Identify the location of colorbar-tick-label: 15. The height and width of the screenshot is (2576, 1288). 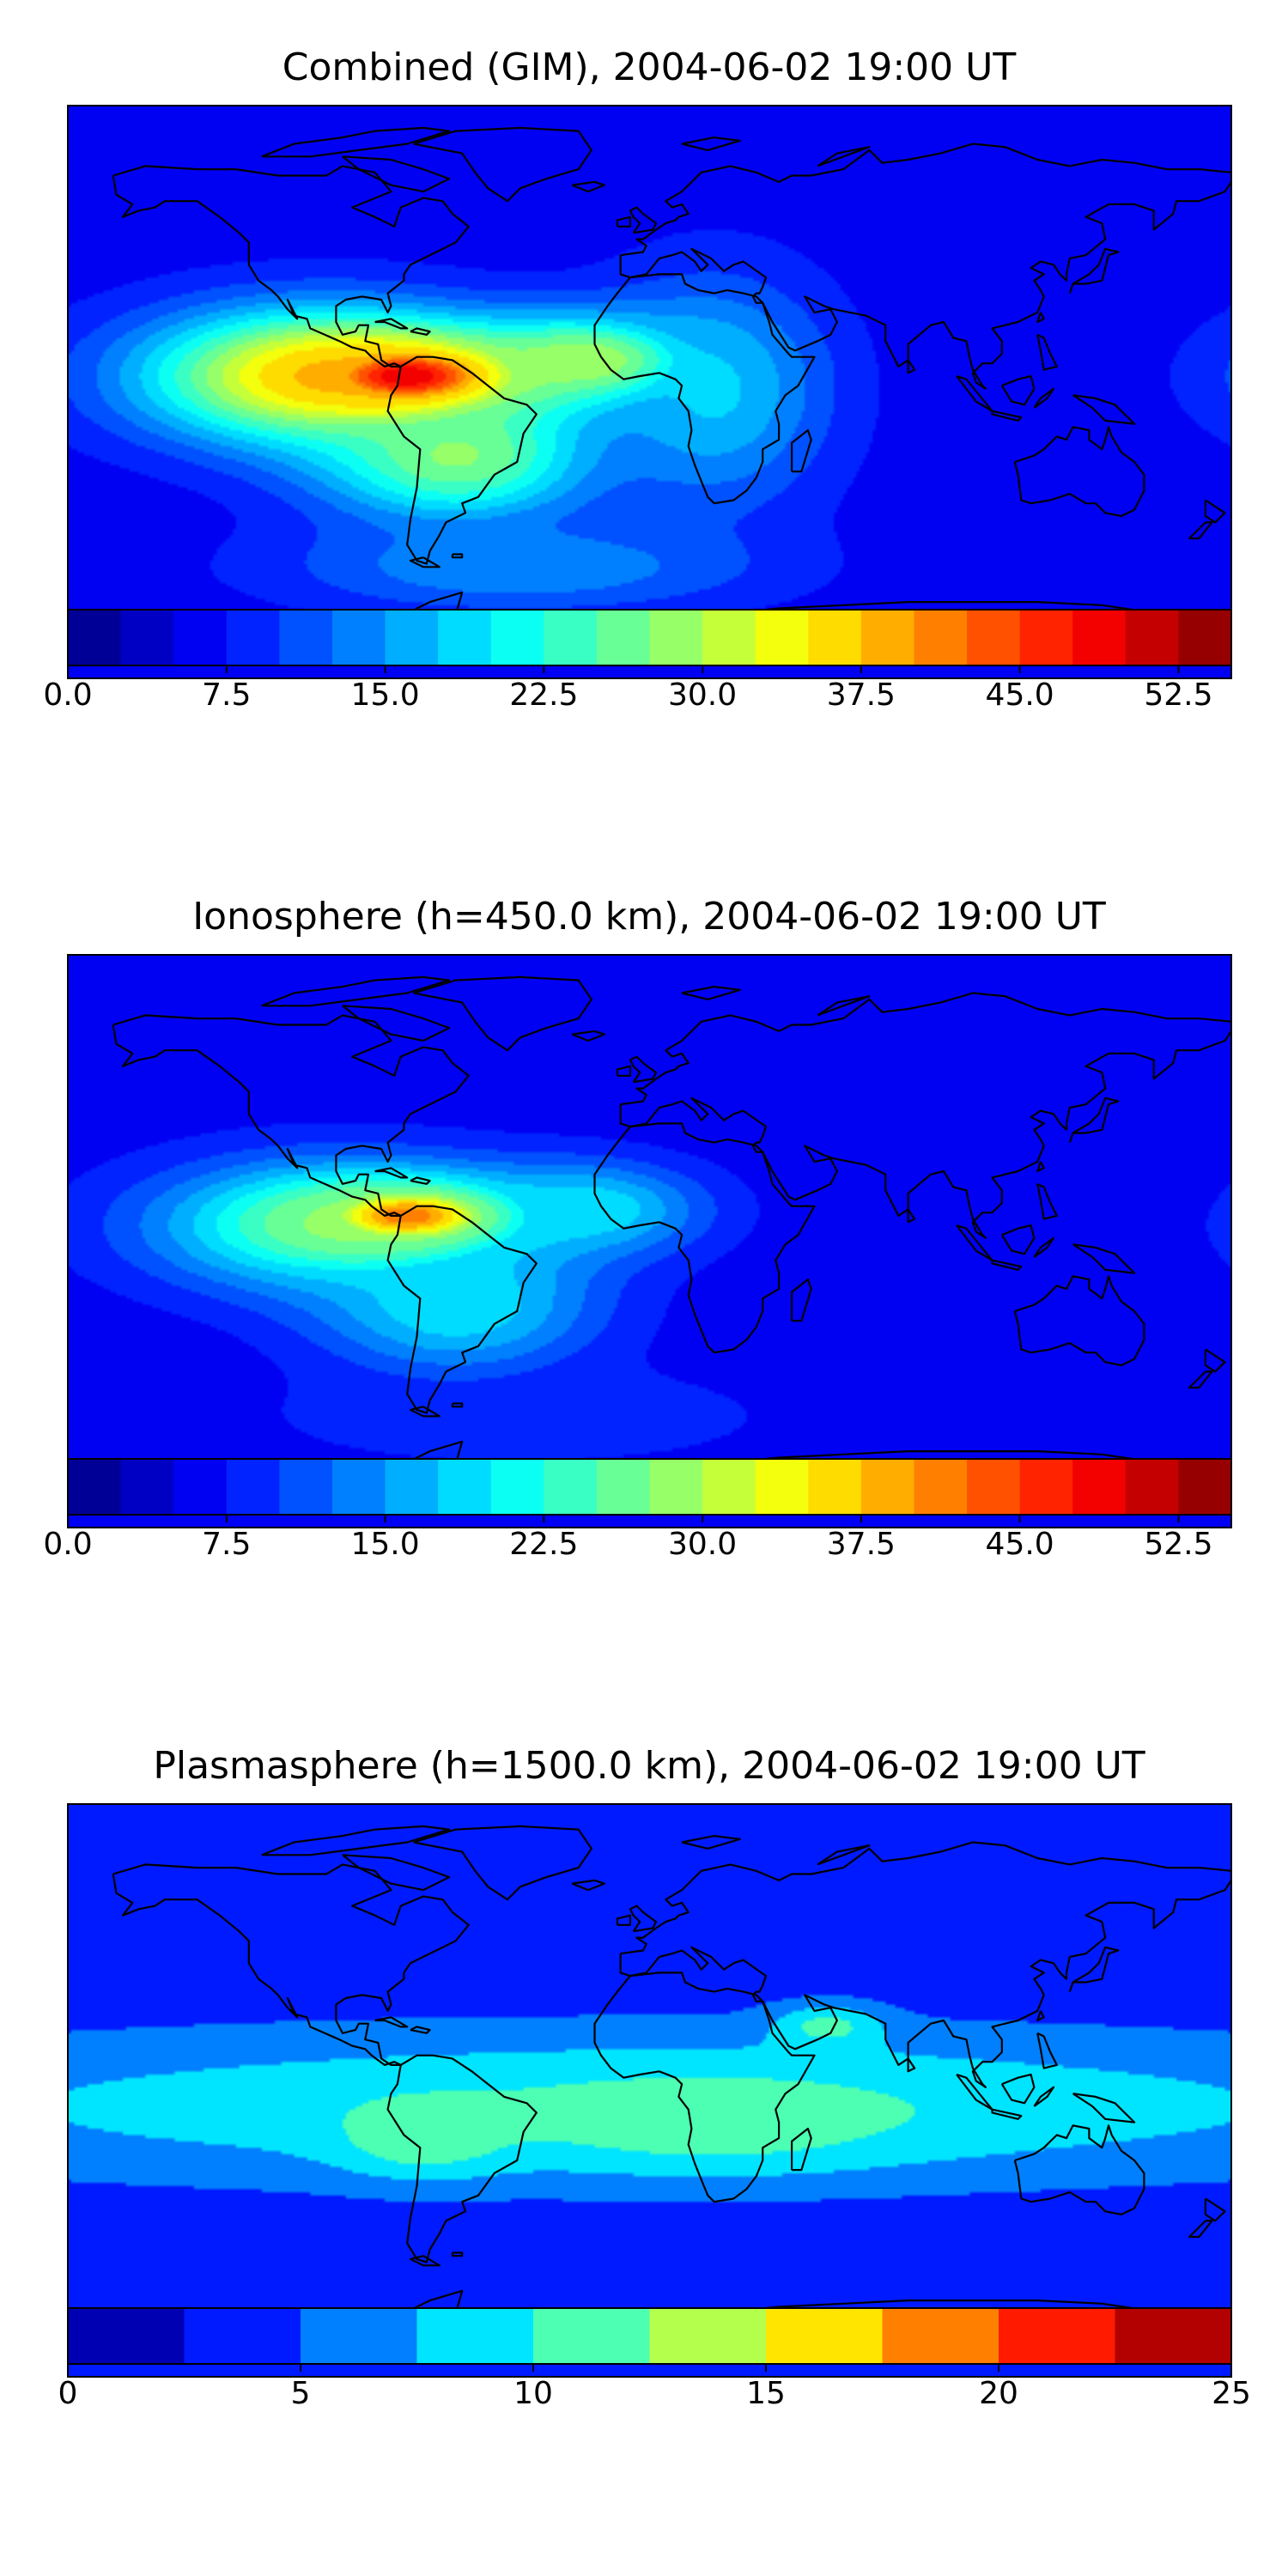
(766, 2393).